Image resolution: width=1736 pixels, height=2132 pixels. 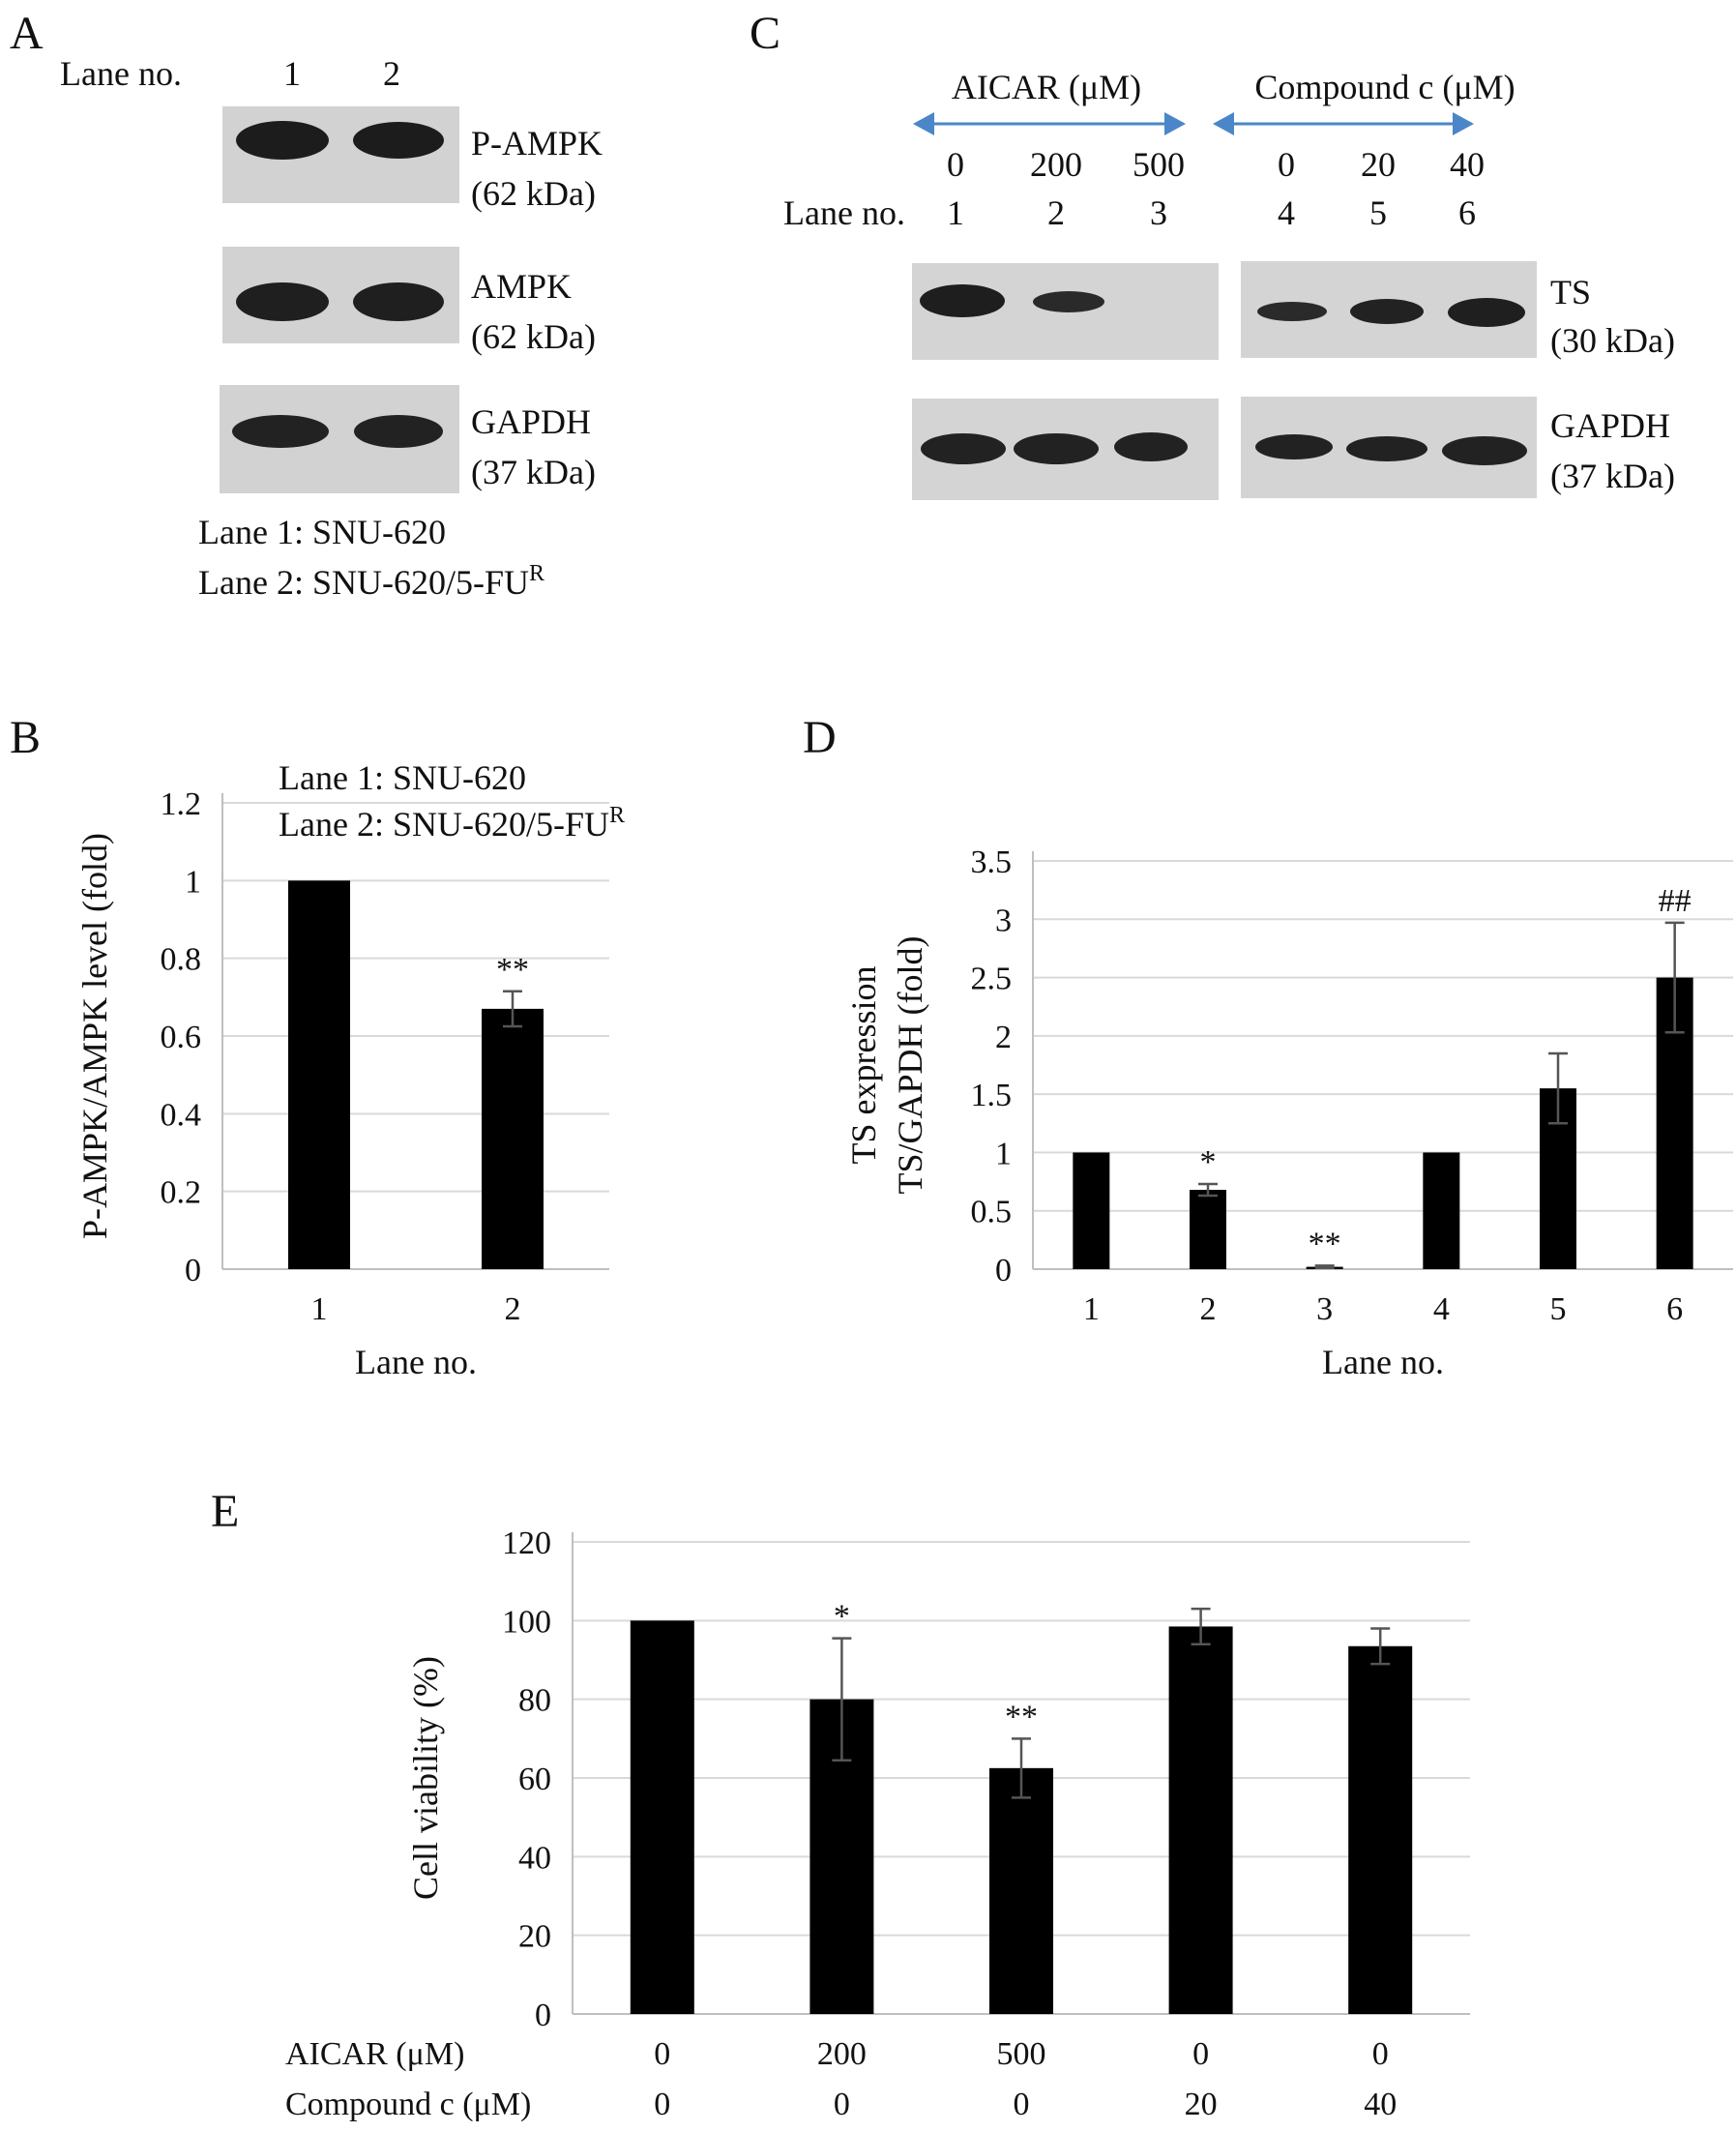 I want to click on arrow-head-left, so click(x=1223, y=124).